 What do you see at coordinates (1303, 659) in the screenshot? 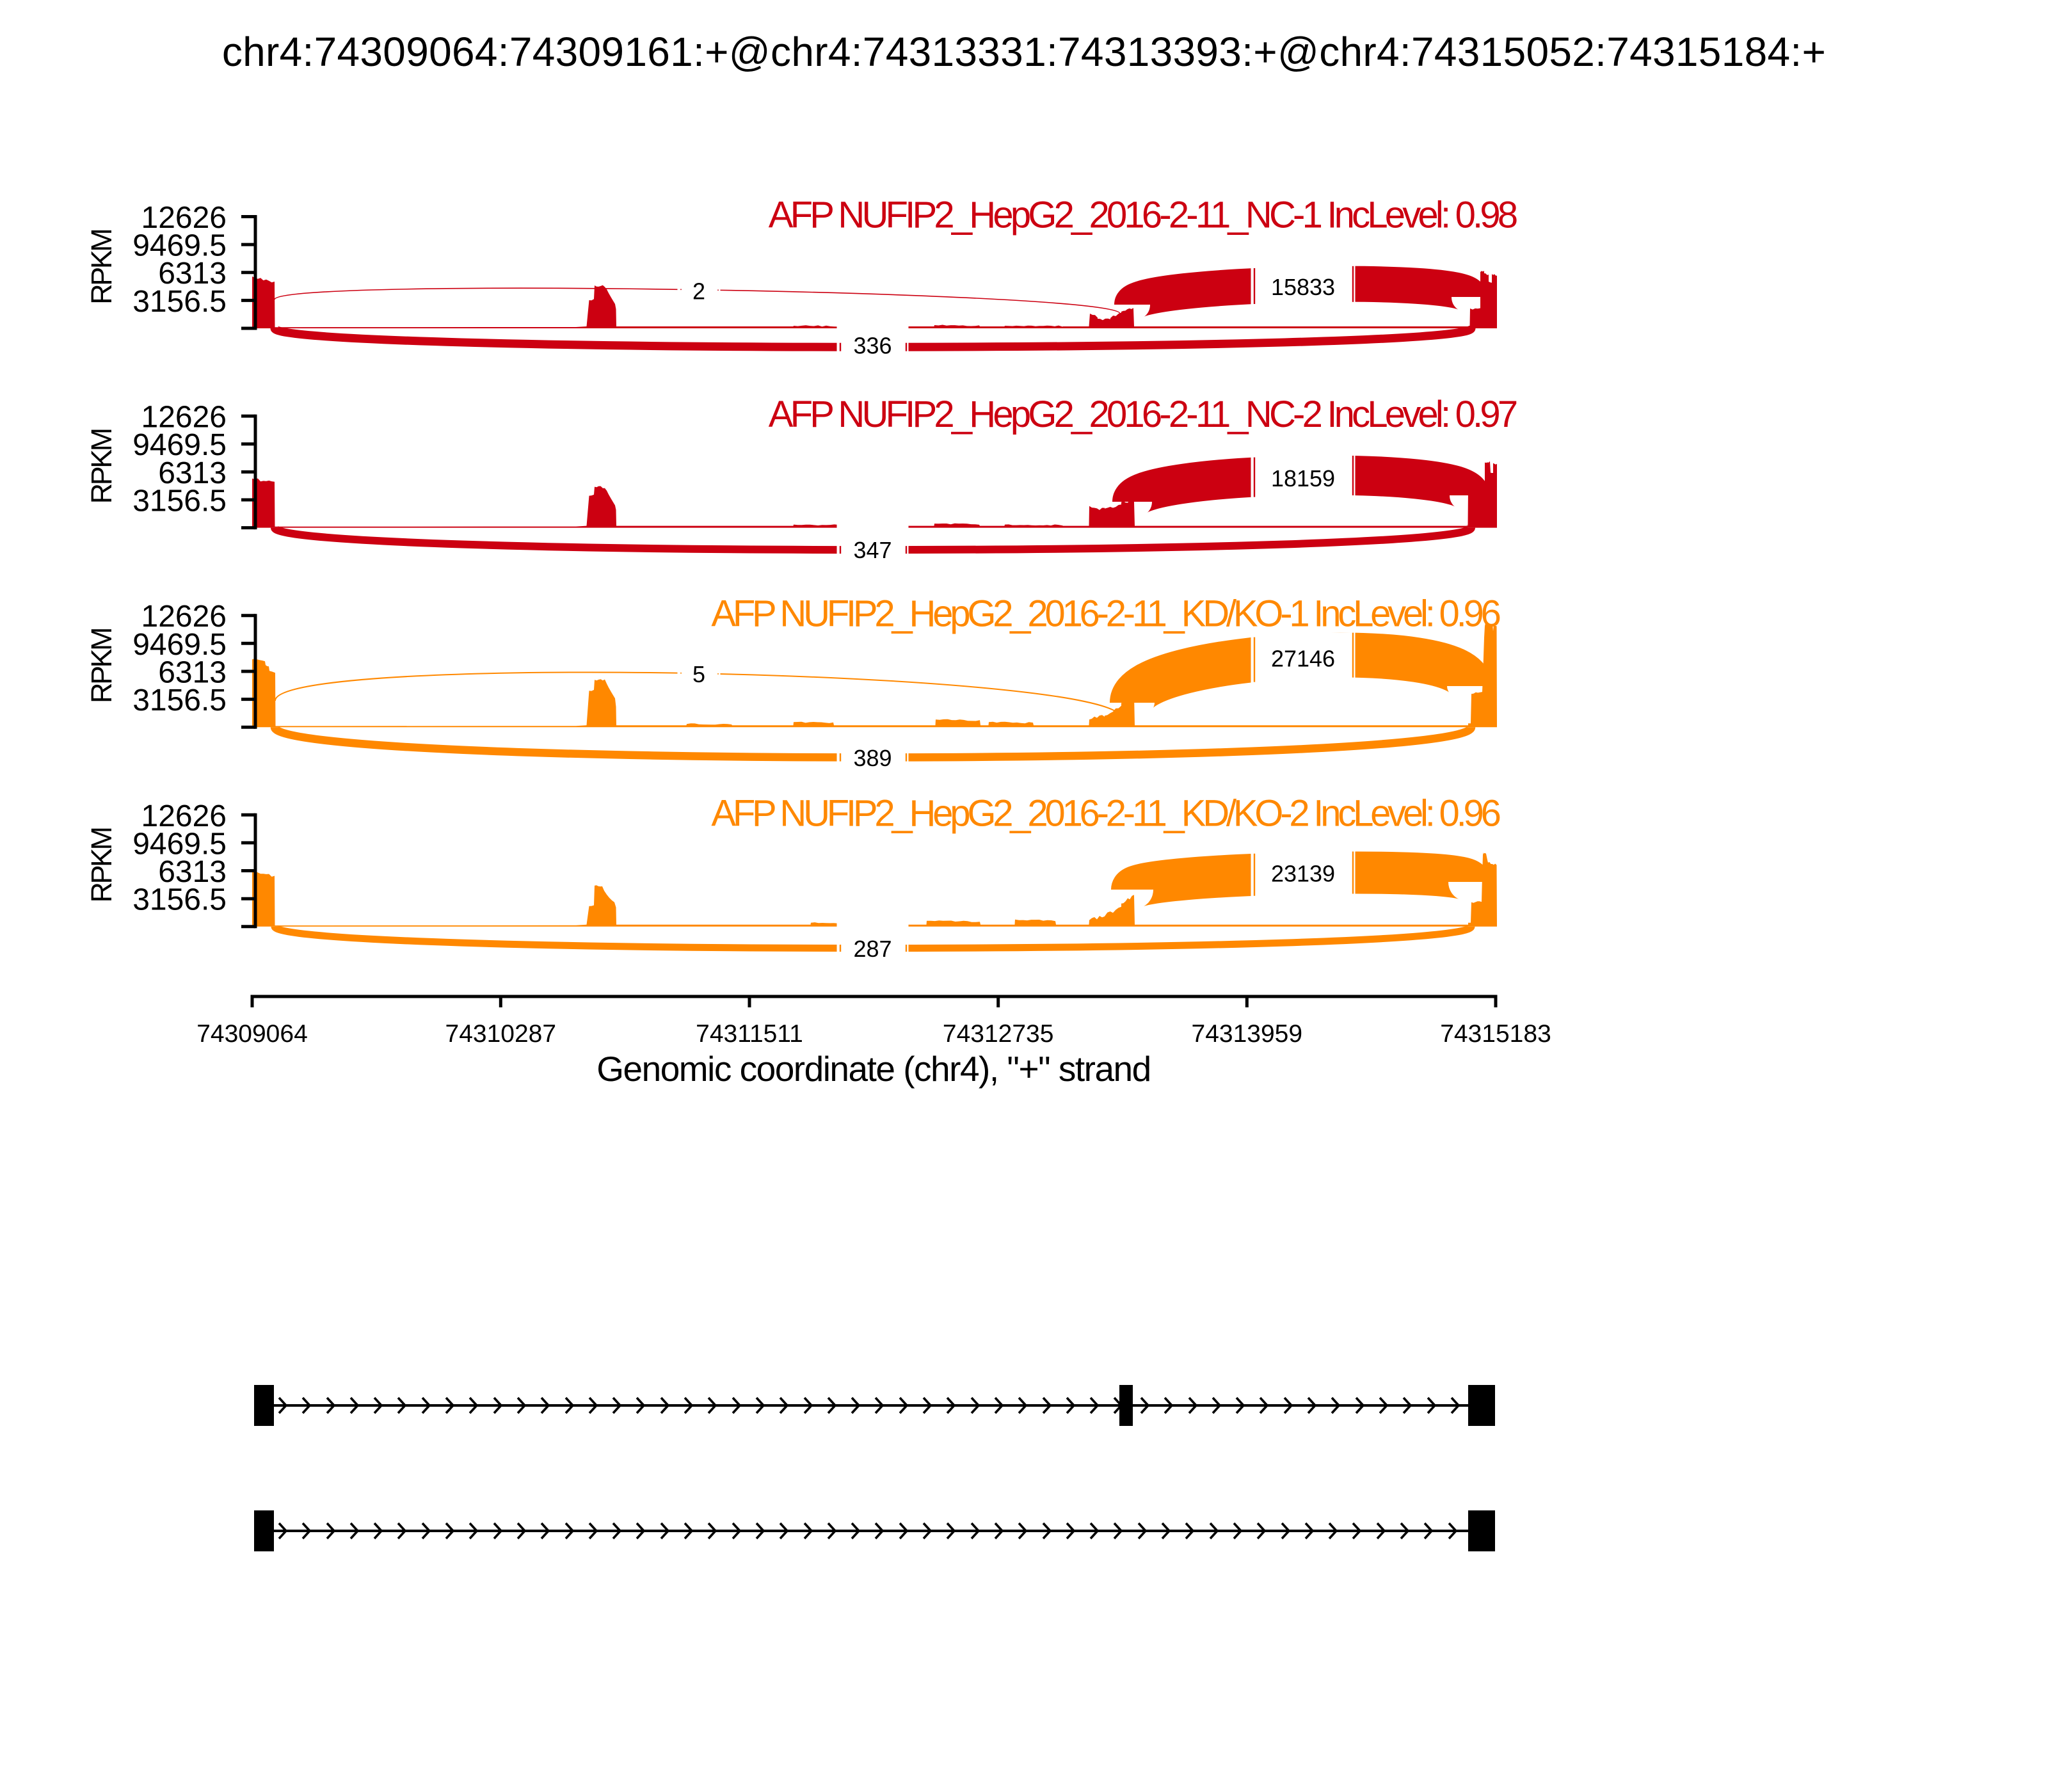
I see `svg-text: 27146` at bounding box center [1303, 659].